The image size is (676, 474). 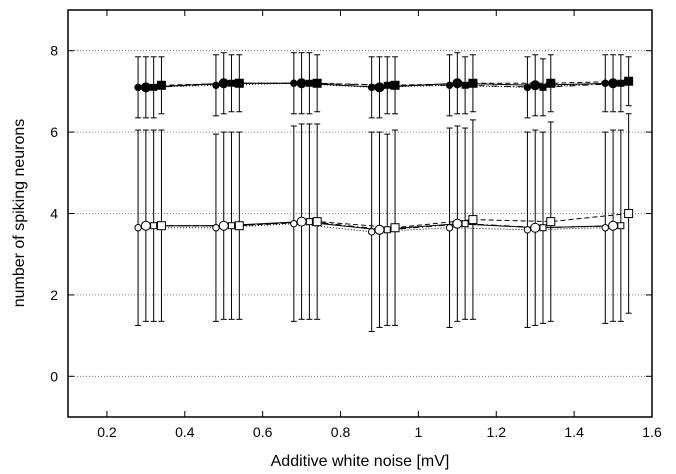 What do you see at coordinates (54, 214) in the screenshot?
I see `y-tick-label: 4` at bounding box center [54, 214].